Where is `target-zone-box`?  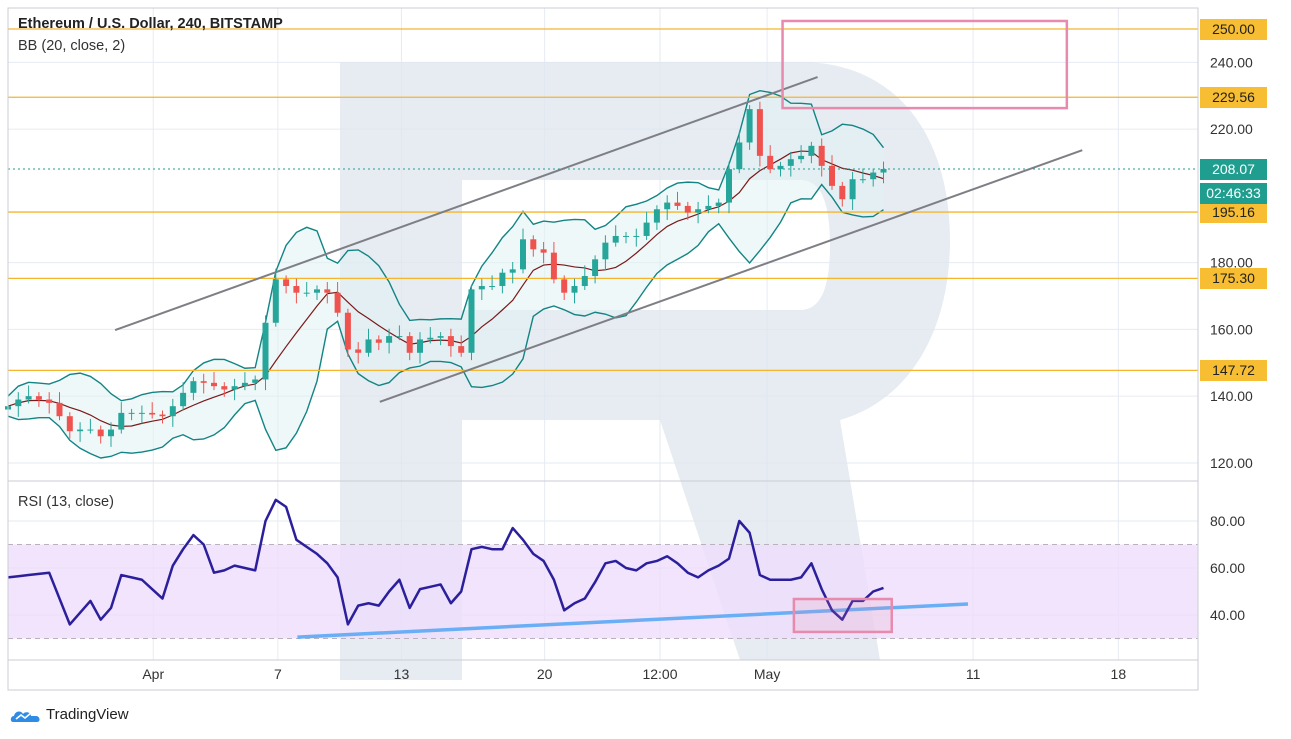
target-zone-box is located at coordinates (925, 64).